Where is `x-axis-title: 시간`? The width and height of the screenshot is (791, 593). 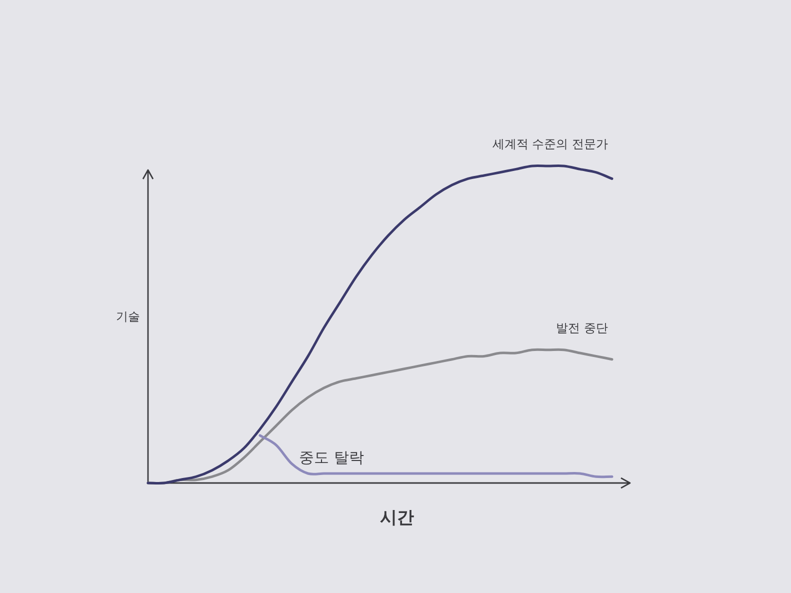
x-axis-title: 시간 is located at coordinates (397, 518).